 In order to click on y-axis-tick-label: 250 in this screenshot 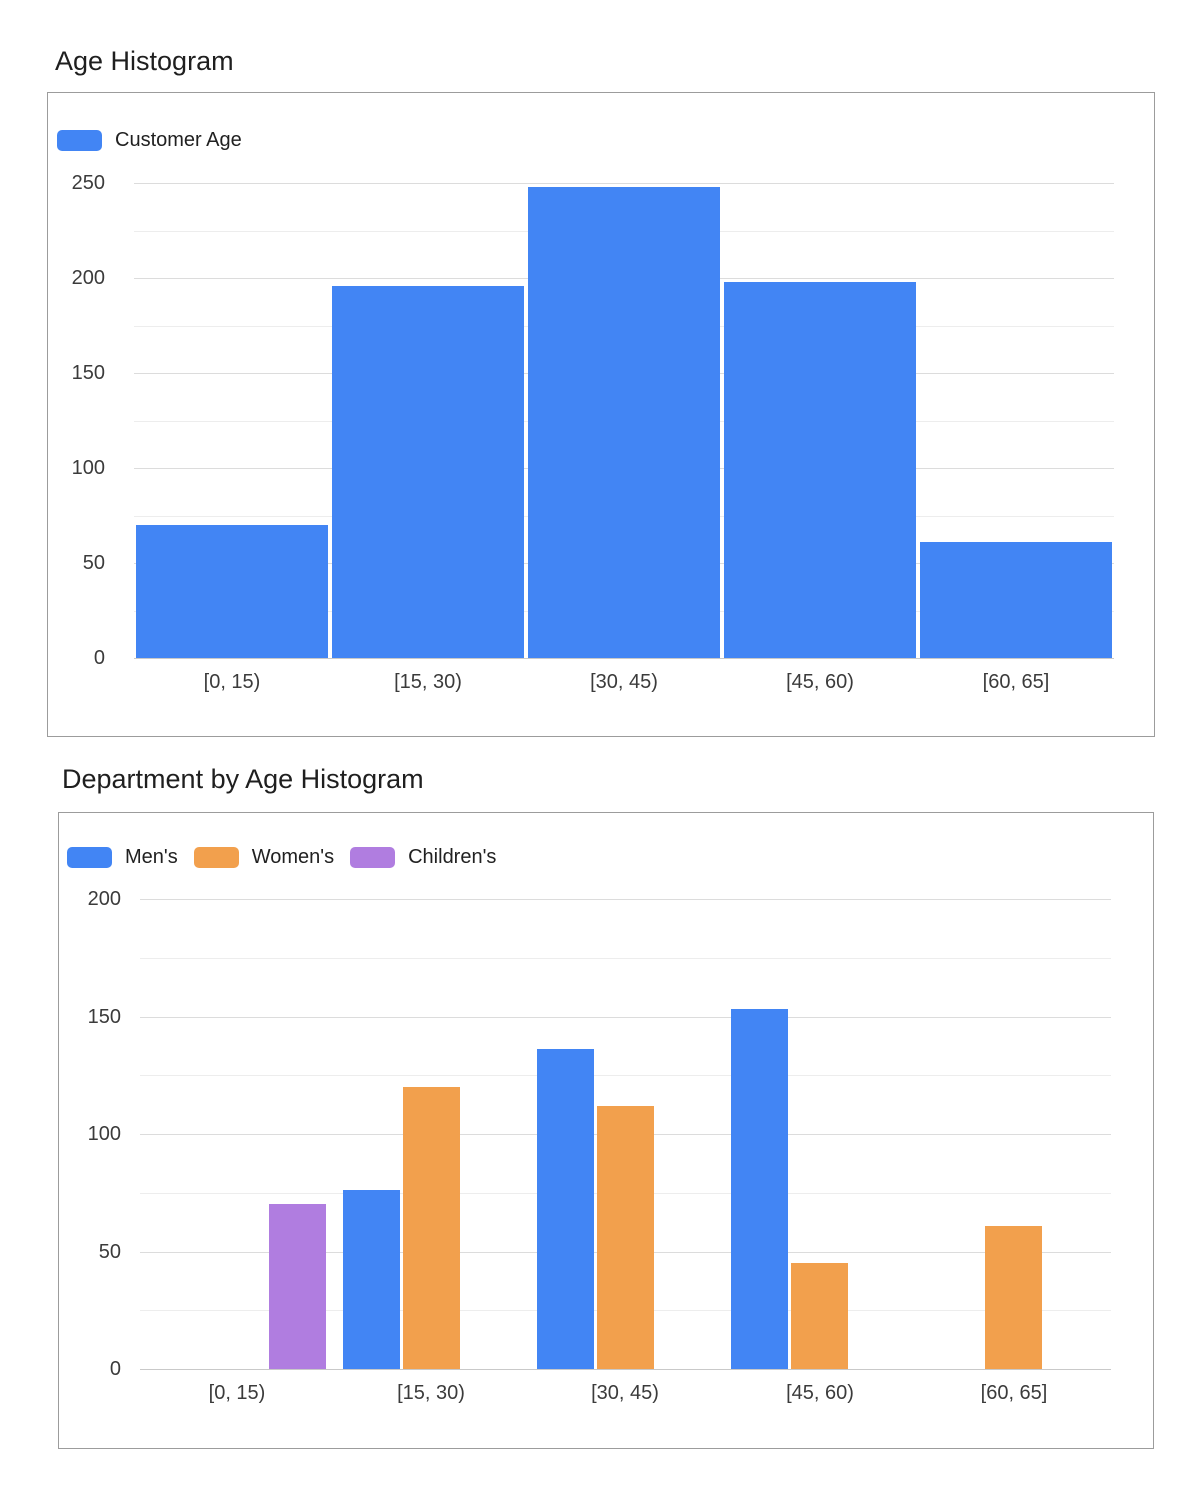, I will do `click(88, 183)`.